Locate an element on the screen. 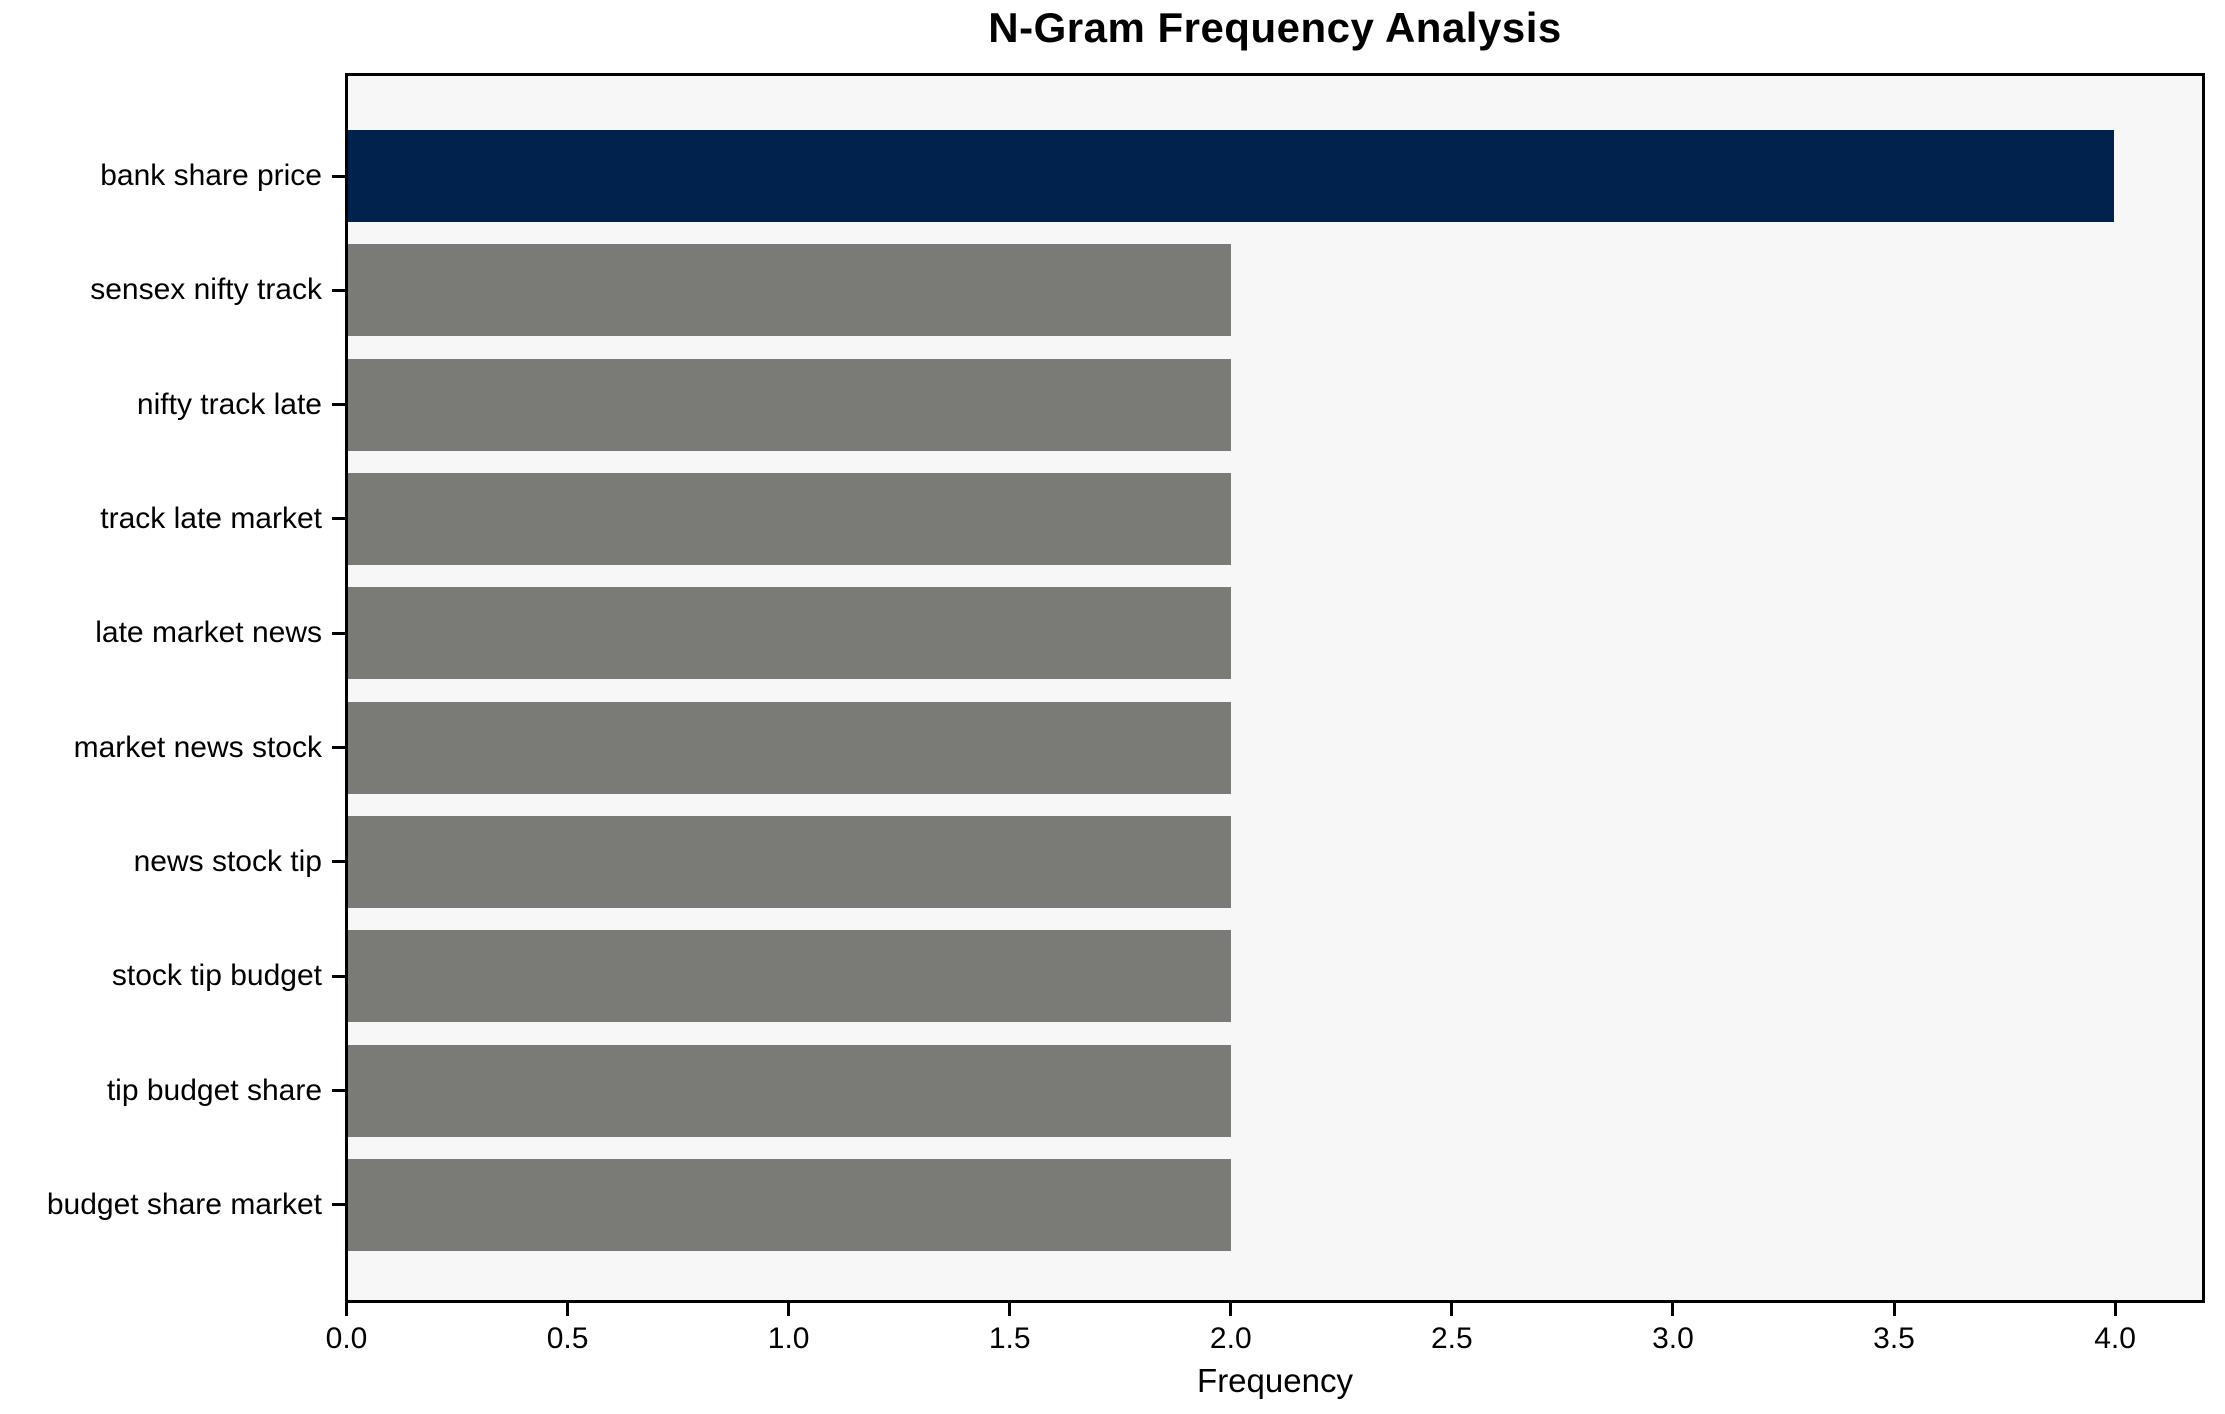  y-tick-label-tip-budget-share: tip budget share is located at coordinates (214, 1090).